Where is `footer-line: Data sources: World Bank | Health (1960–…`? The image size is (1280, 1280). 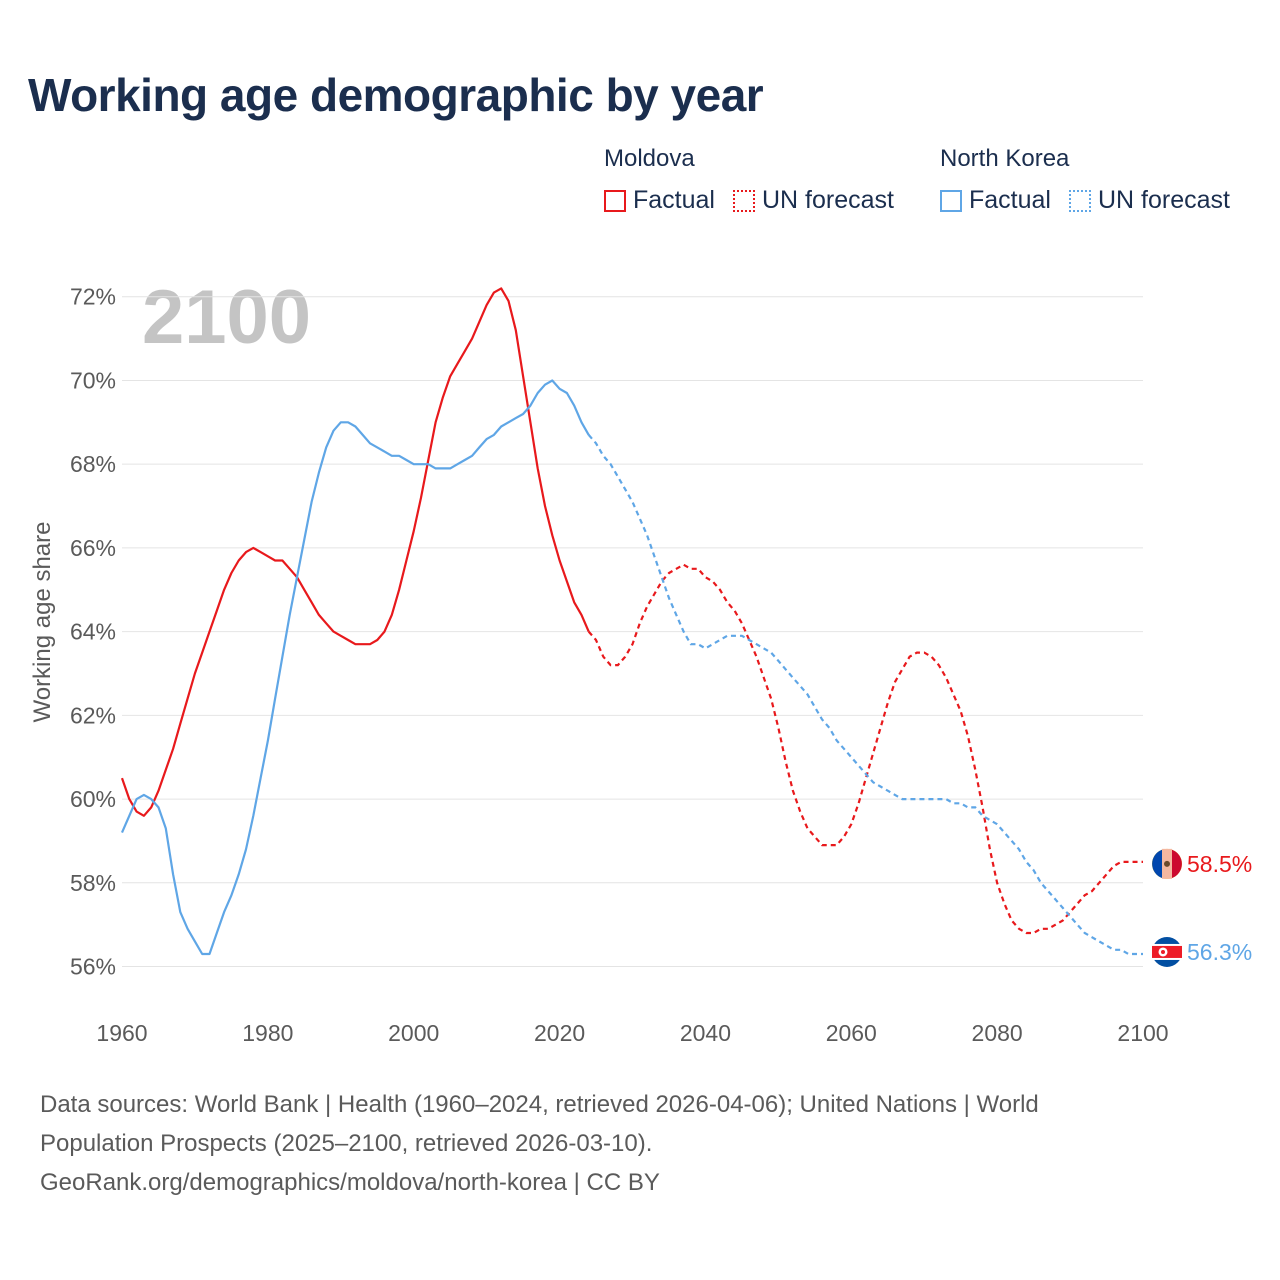 footer-line: Data sources: World Bank | Health (1960–… is located at coordinates (539, 1104).